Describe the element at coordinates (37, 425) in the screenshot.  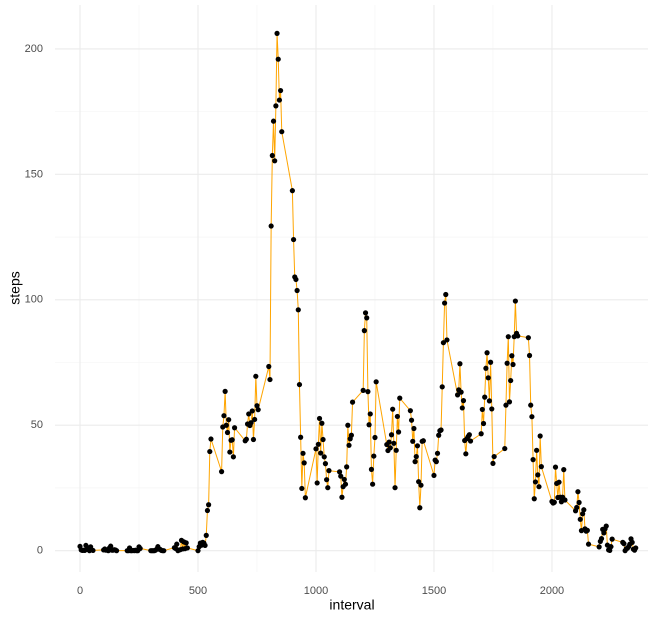
I see `y-tick-label: 50` at that location.